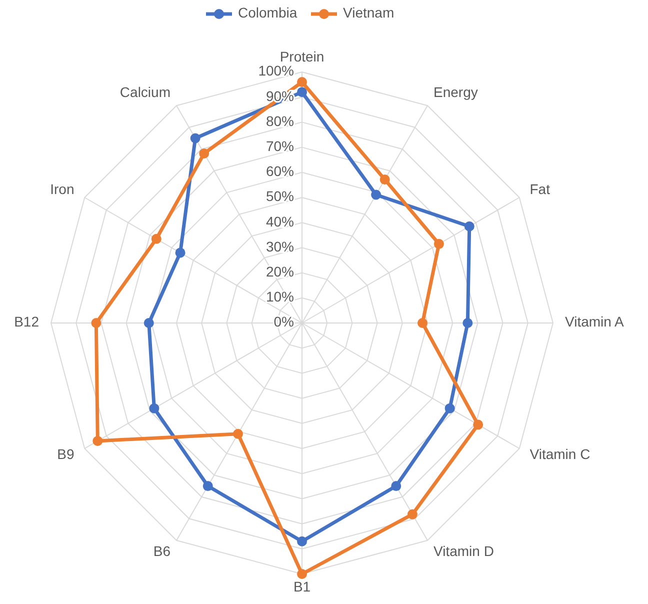 The width and height of the screenshot is (648, 604). What do you see at coordinates (276, 70) in the screenshot?
I see `y-tick-label: 100%` at bounding box center [276, 70].